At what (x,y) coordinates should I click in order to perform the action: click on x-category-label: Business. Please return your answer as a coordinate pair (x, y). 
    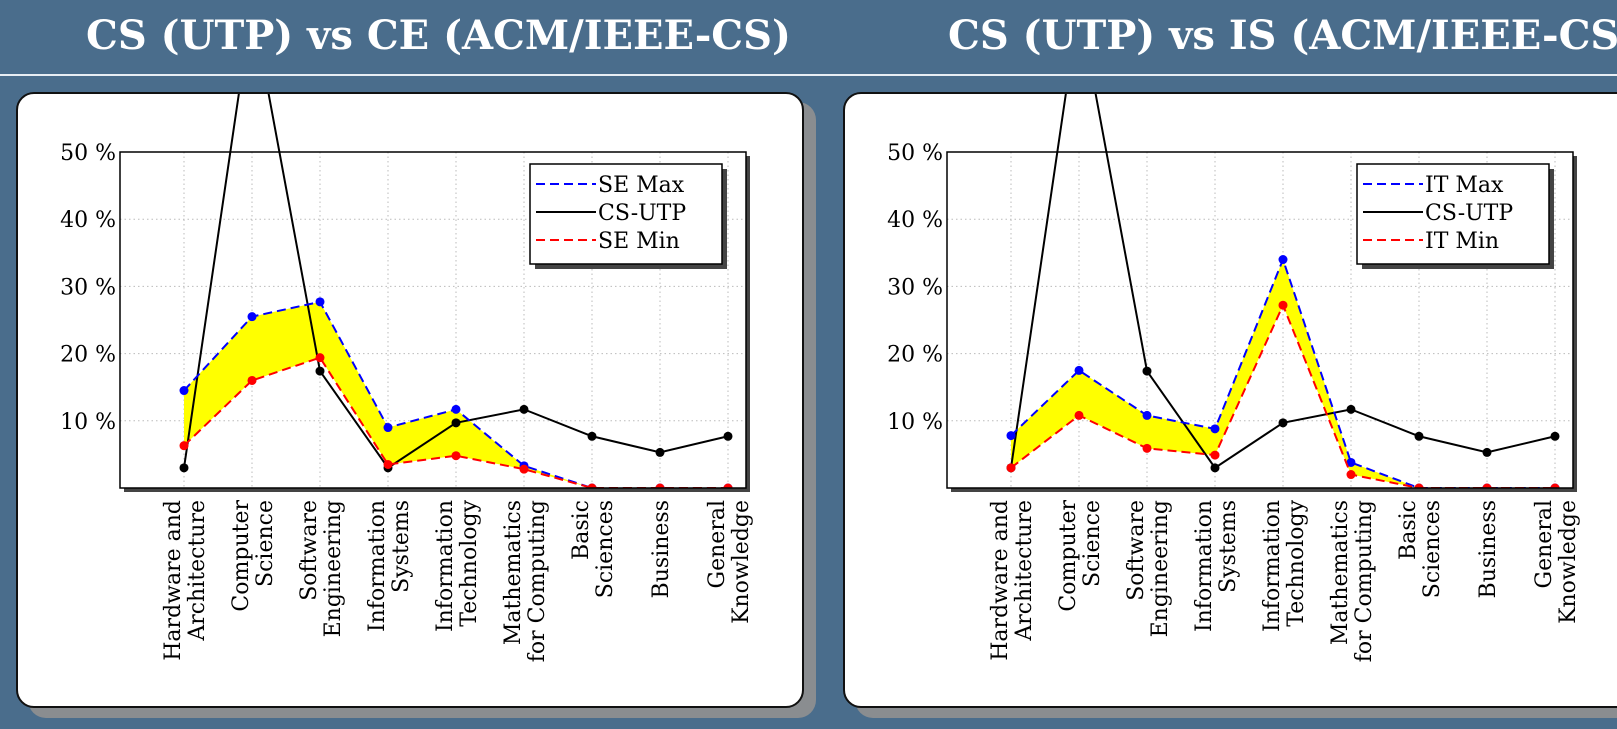
    Looking at the image, I should click on (1488, 549).